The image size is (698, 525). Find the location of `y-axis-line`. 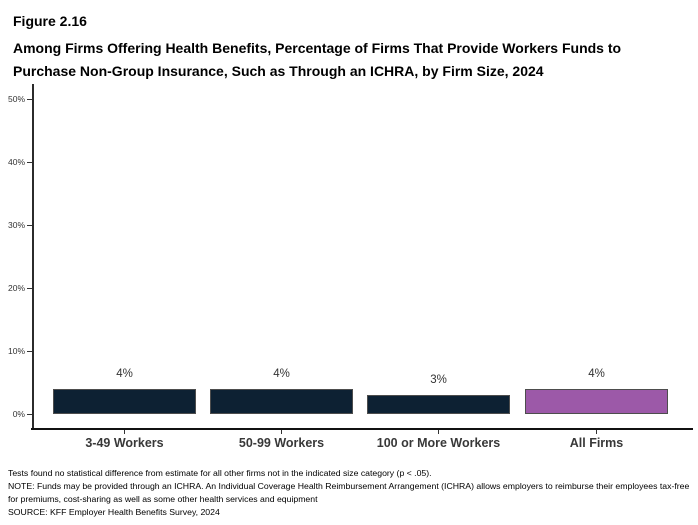

y-axis-line is located at coordinates (33, 257).